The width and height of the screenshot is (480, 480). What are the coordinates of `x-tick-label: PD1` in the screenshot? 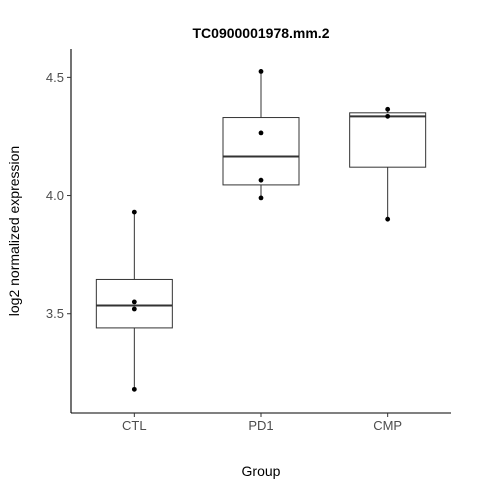 It's located at (260, 425).